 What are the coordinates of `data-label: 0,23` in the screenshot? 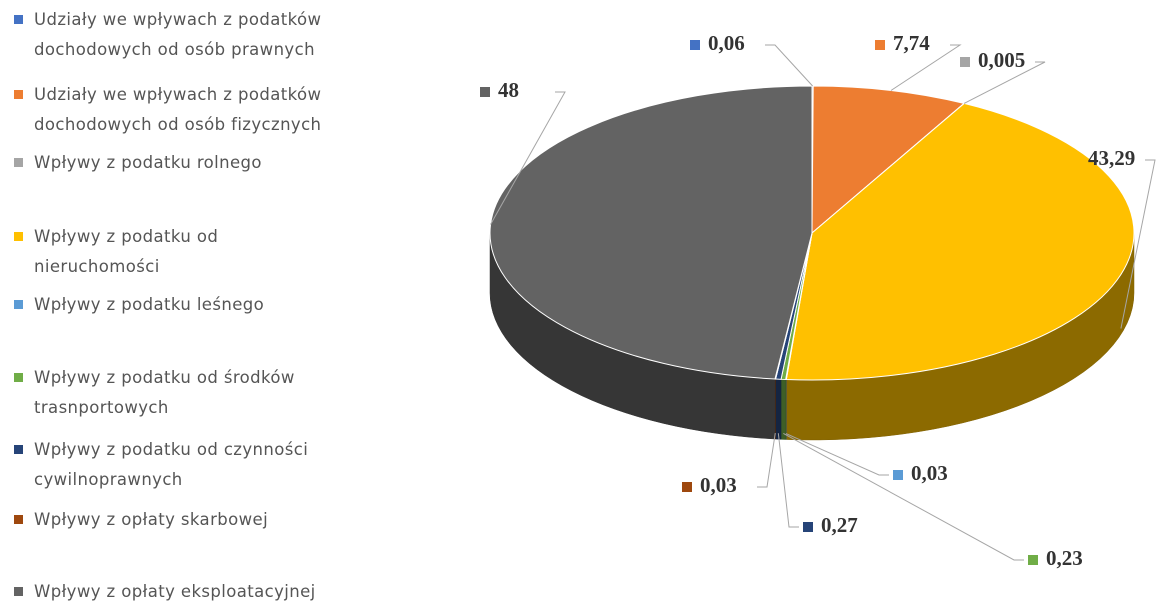 It's located at (1064, 558).